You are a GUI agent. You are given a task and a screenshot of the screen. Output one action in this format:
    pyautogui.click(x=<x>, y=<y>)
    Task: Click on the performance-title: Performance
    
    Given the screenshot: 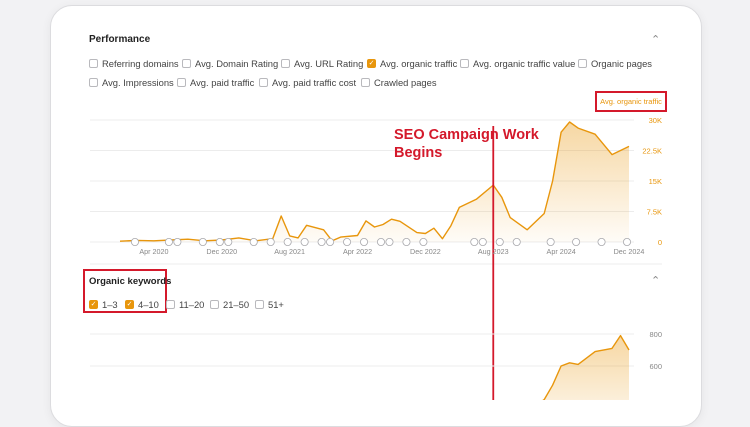 What is the action you would take?
    pyautogui.click(x=120, y=39)
    